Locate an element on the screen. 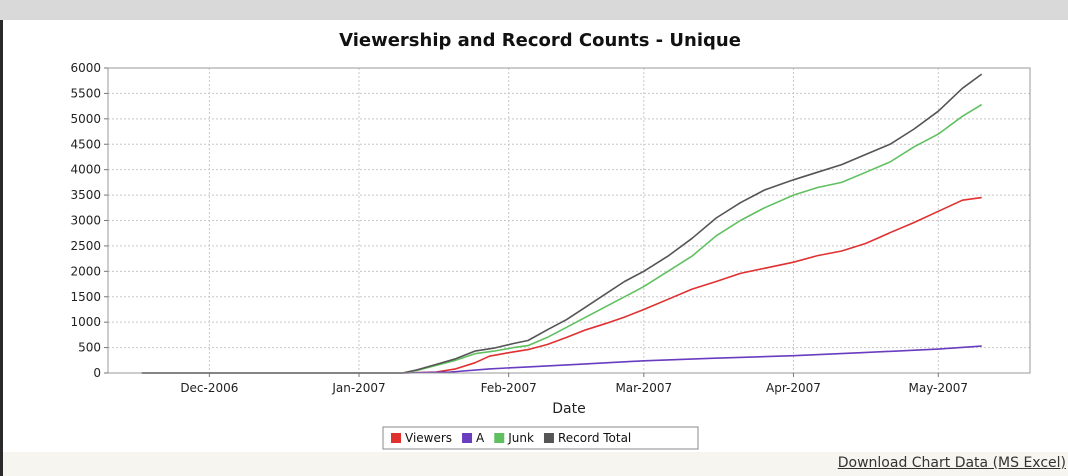  x-axis-label: Date is located at coordinates (568, 409).